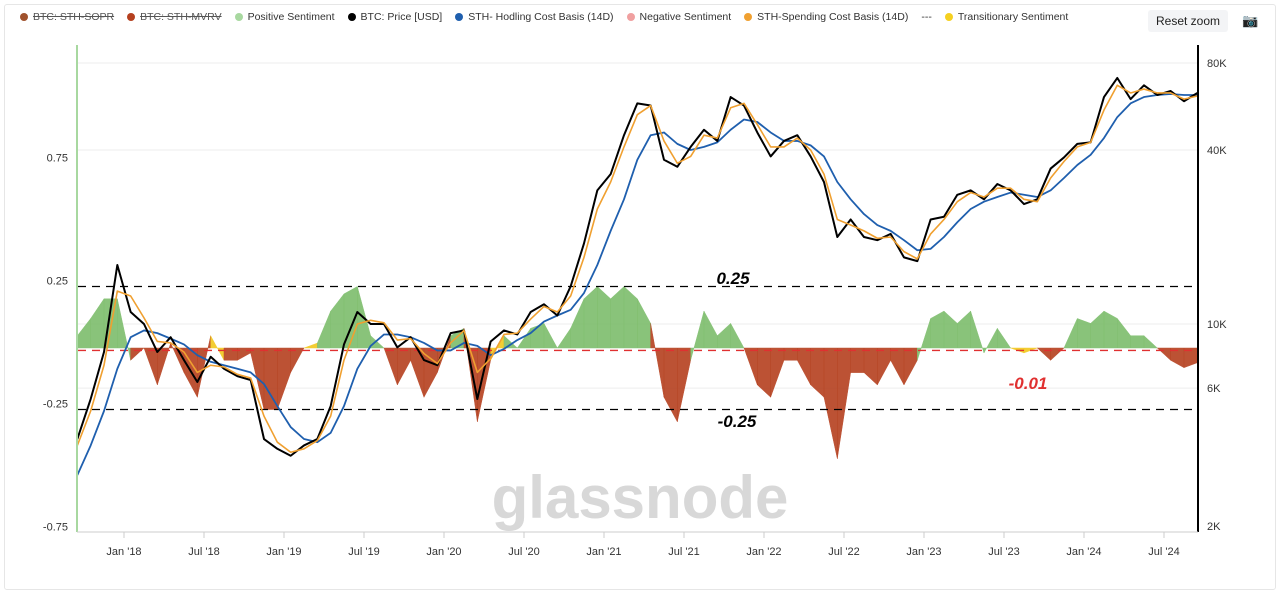  What do you see at coordinates (737, 421) in the screenshot?
I see `reference-label: -0.25` at bounding box center [737, 421].